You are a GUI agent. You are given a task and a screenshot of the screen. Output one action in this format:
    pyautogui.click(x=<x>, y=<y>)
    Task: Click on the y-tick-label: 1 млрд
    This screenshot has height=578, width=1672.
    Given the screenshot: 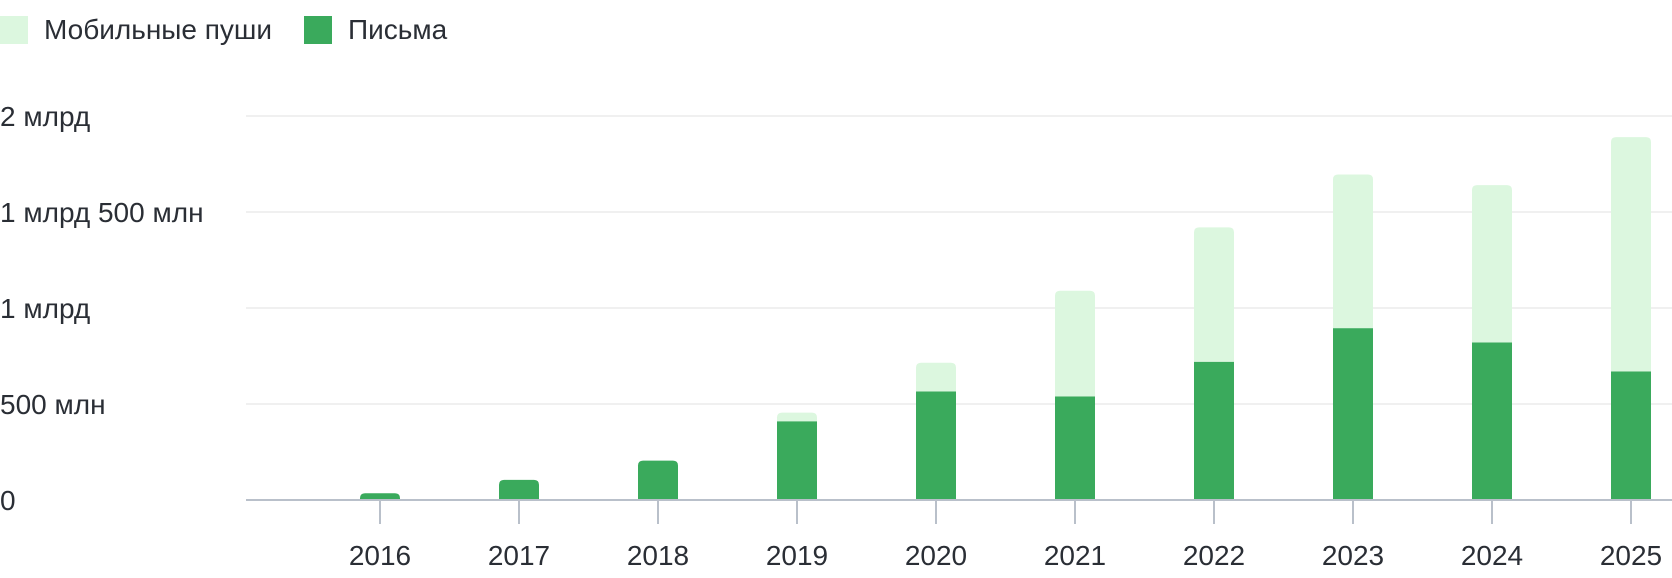 What is the action you would take?
    pyautogui.click(x=45, y=308)
    